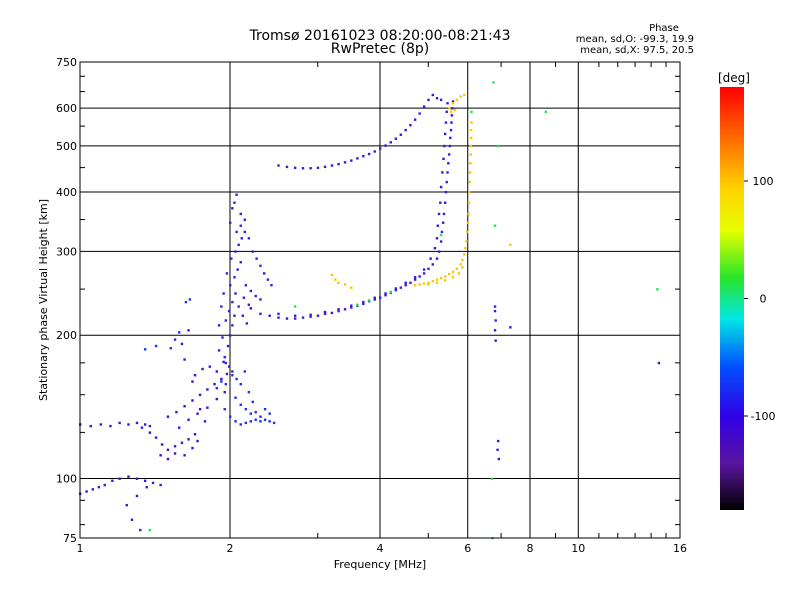 This screenshot has width=800, height=600. Describe the element at coordinates (763, 181) in the screenshot. I see `colorbar-tick-label: 100` at that location.